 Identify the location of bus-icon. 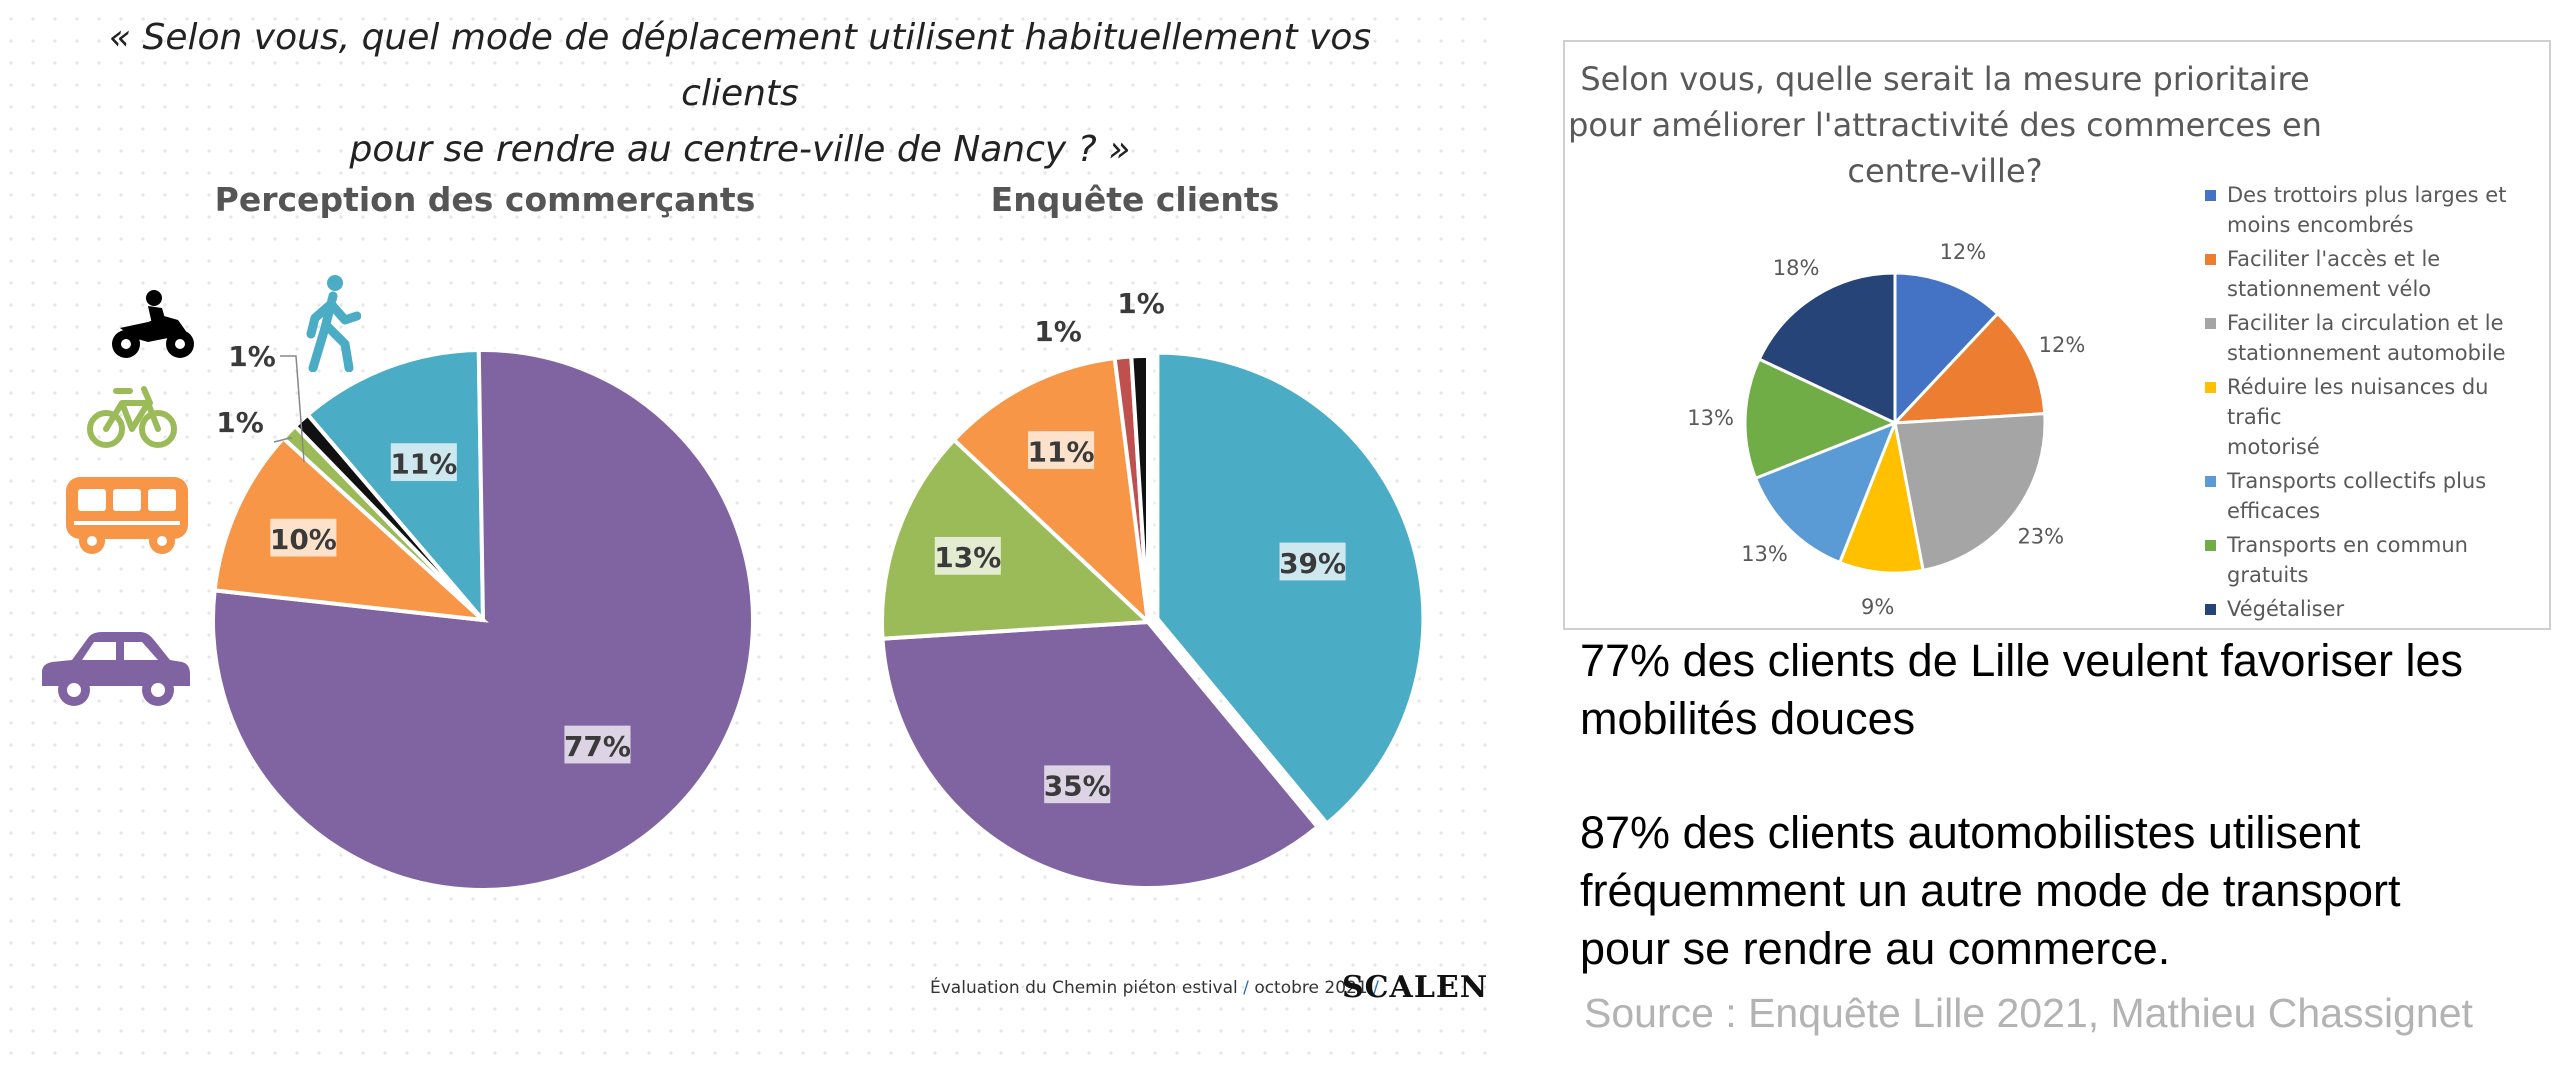
(127, 515).